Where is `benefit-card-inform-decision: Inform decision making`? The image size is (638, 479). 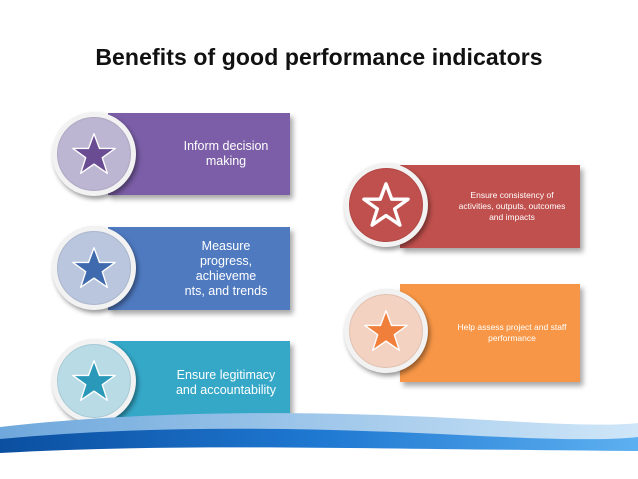
benefit-card-inform-decision: Inform decision making is located at coordinates (199, 154).